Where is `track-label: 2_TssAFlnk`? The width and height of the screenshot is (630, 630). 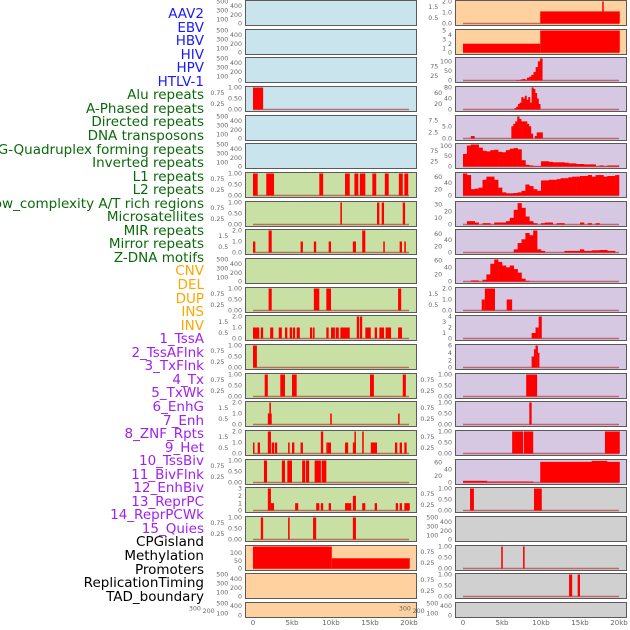 track-label: 2_TssAFlnk is located at coordinates (167, 352).